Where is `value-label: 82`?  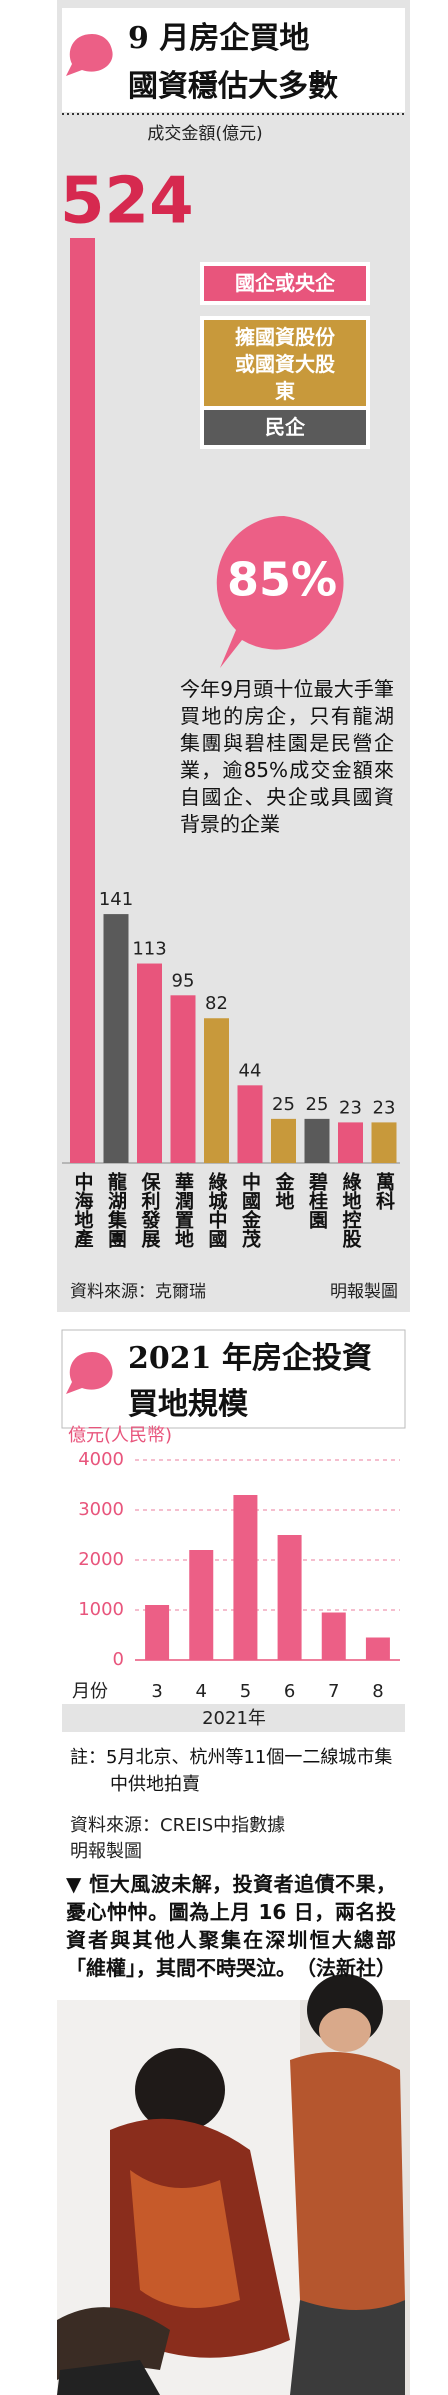 value-label: 82 is located at coordinates (216, 1003).